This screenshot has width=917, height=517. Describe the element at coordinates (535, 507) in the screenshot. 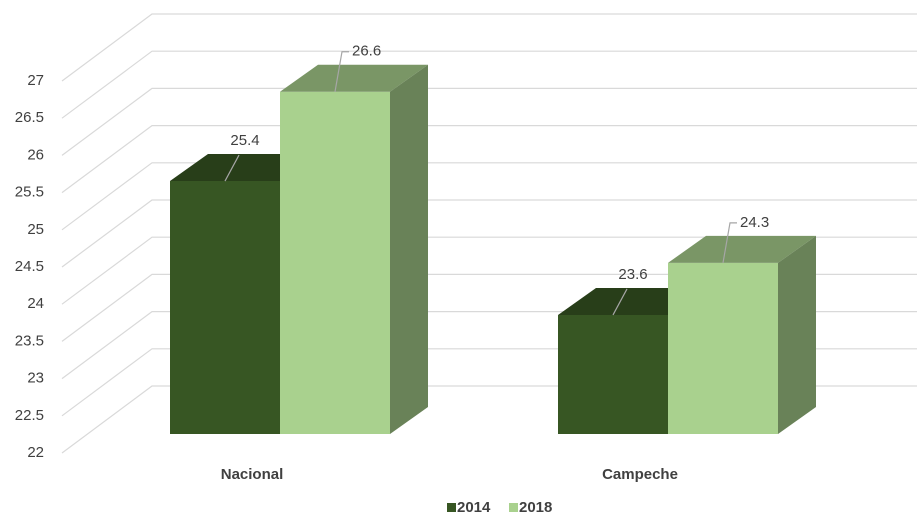

I see `legend-label: 2018` at that location.